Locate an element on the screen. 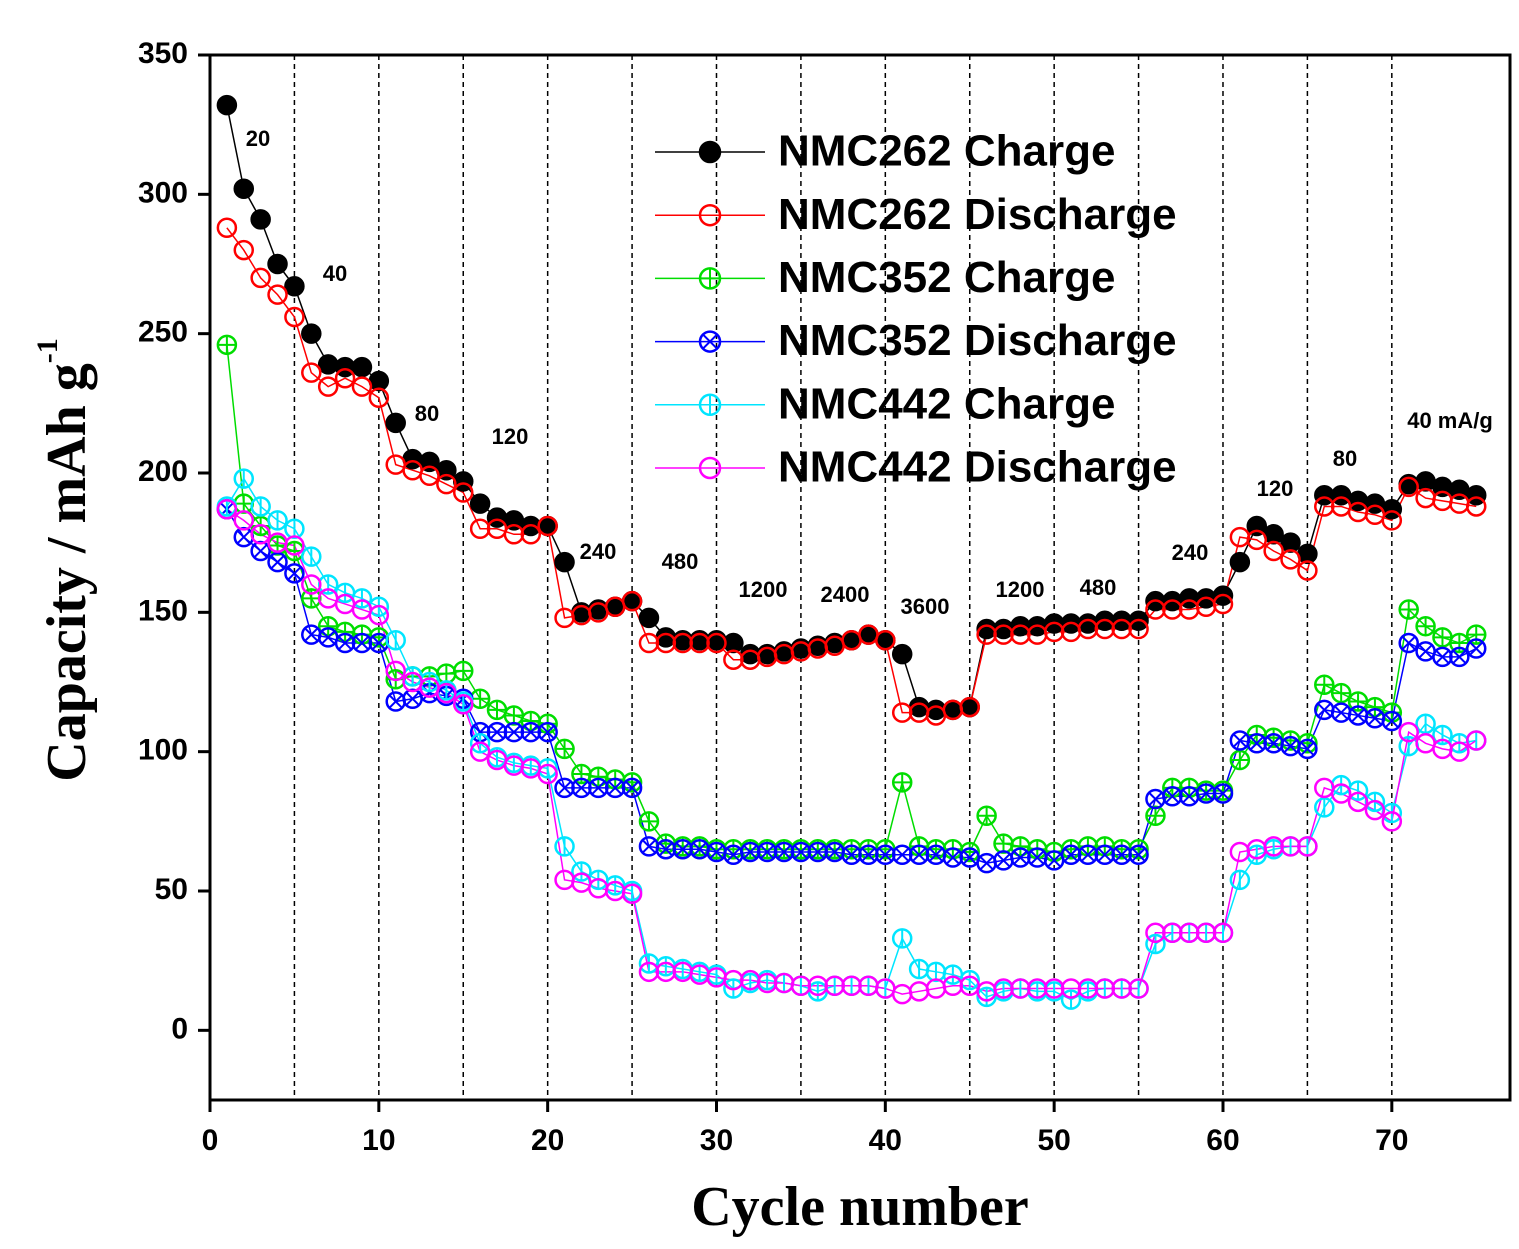  y-tick-label: 100 is located at coordinates (163, 750).